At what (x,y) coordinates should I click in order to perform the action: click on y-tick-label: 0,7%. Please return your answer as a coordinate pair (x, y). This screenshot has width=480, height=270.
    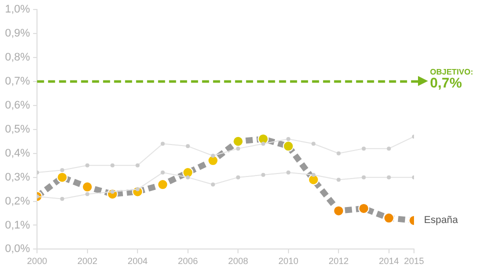
    Looking at the image, I should click on (17, 82).